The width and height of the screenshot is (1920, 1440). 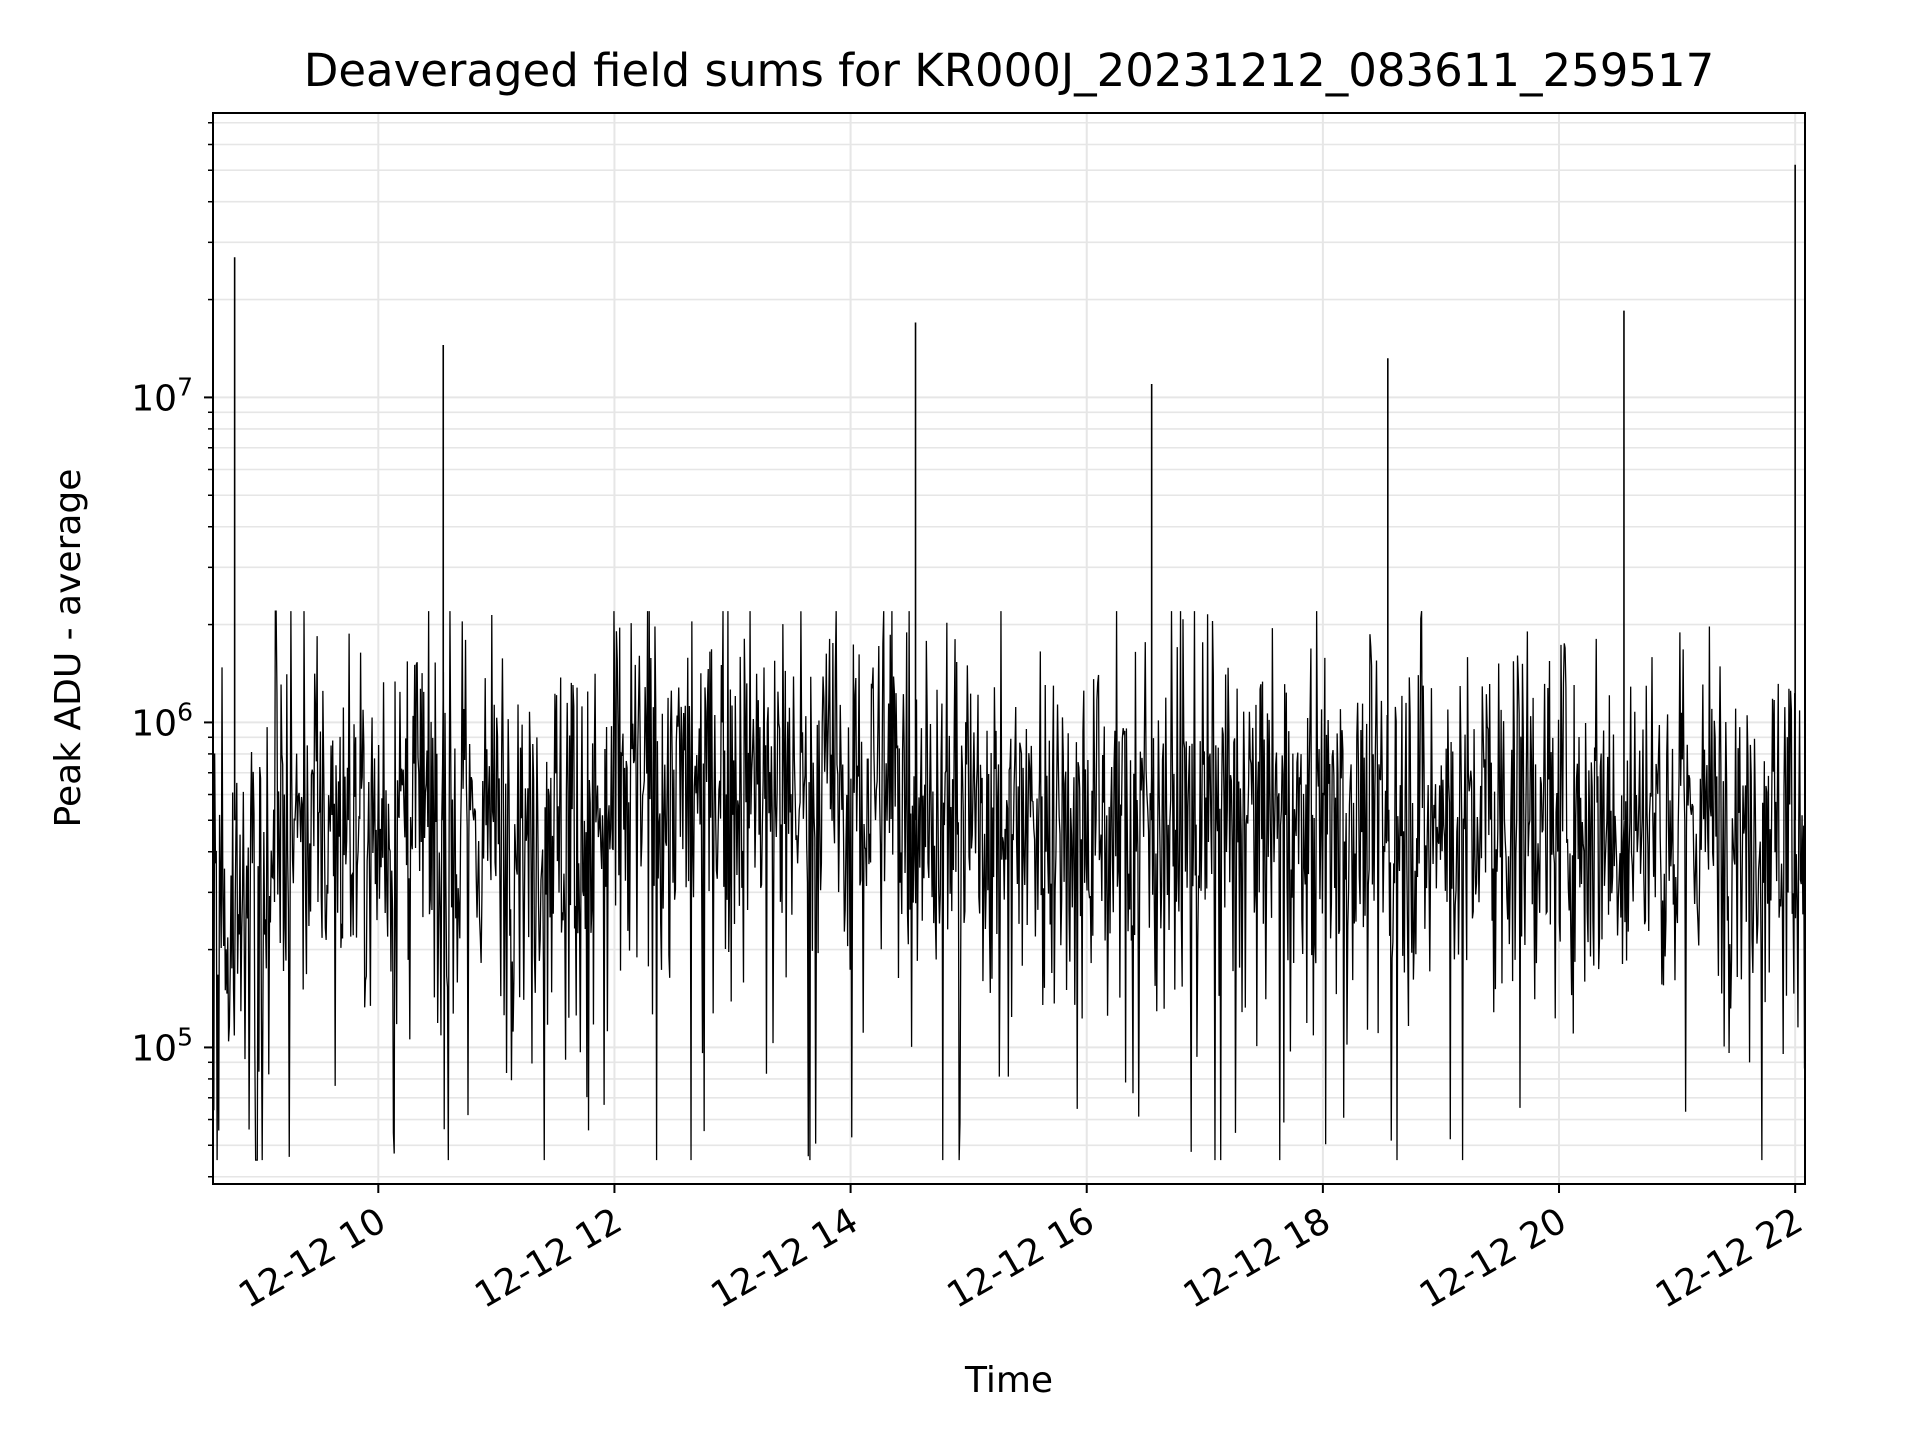 I want to click on y-tick-label: 10⁶, so click(x=162, y=720).